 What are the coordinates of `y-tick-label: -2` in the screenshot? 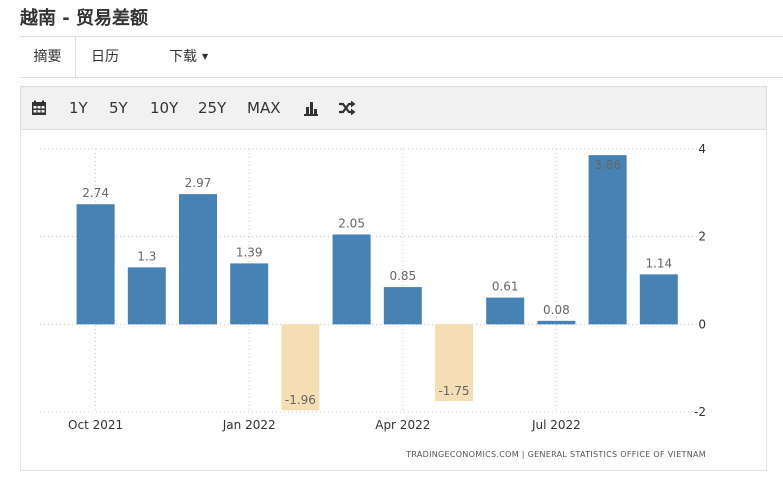 It's located at (700, 412).